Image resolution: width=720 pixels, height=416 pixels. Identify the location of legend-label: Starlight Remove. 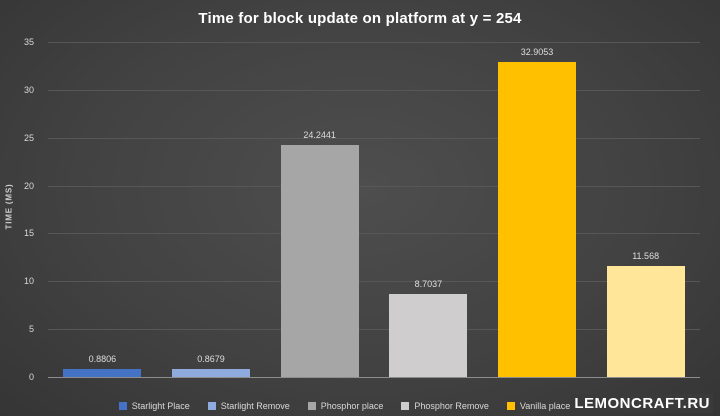
(255, 406).